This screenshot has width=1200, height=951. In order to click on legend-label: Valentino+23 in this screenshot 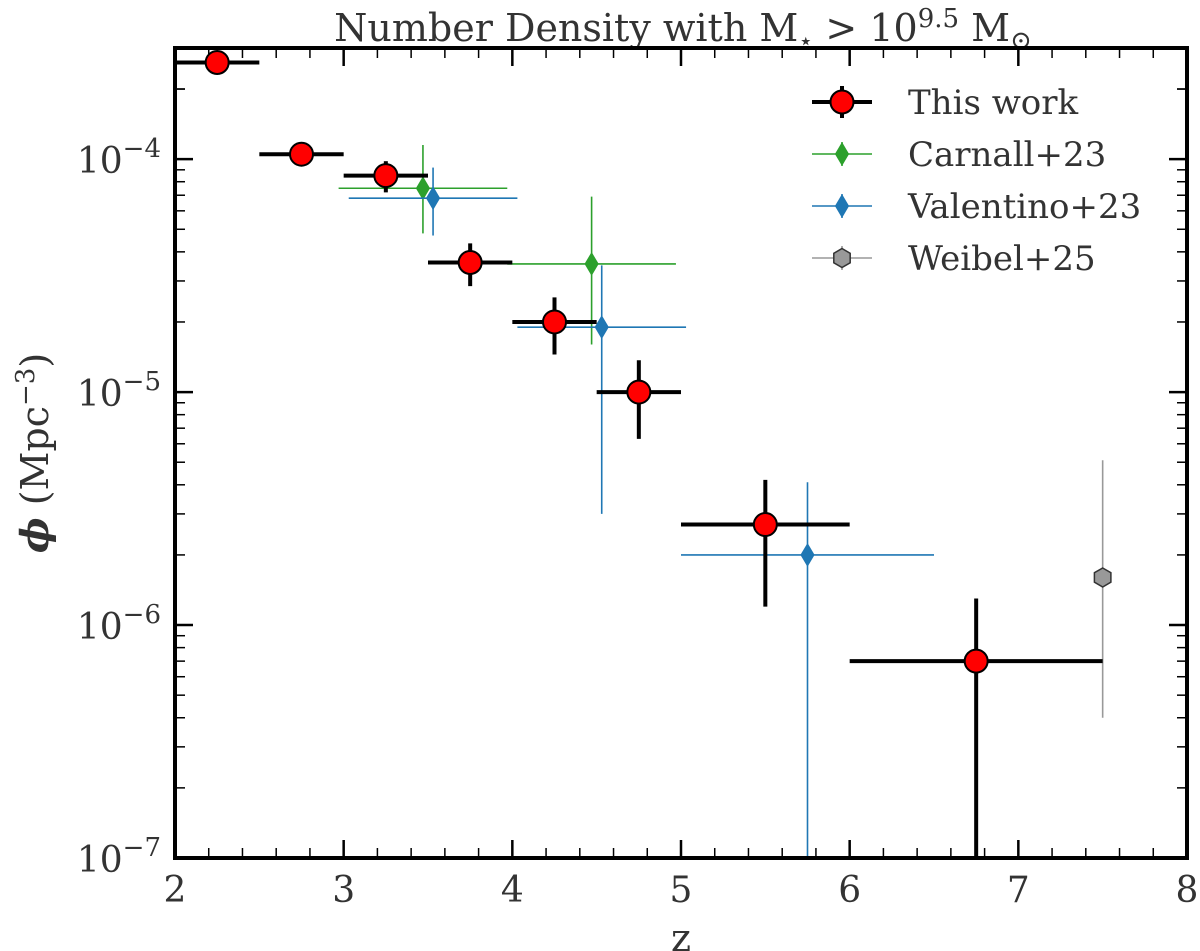, I will do `click(1024, 207)`.